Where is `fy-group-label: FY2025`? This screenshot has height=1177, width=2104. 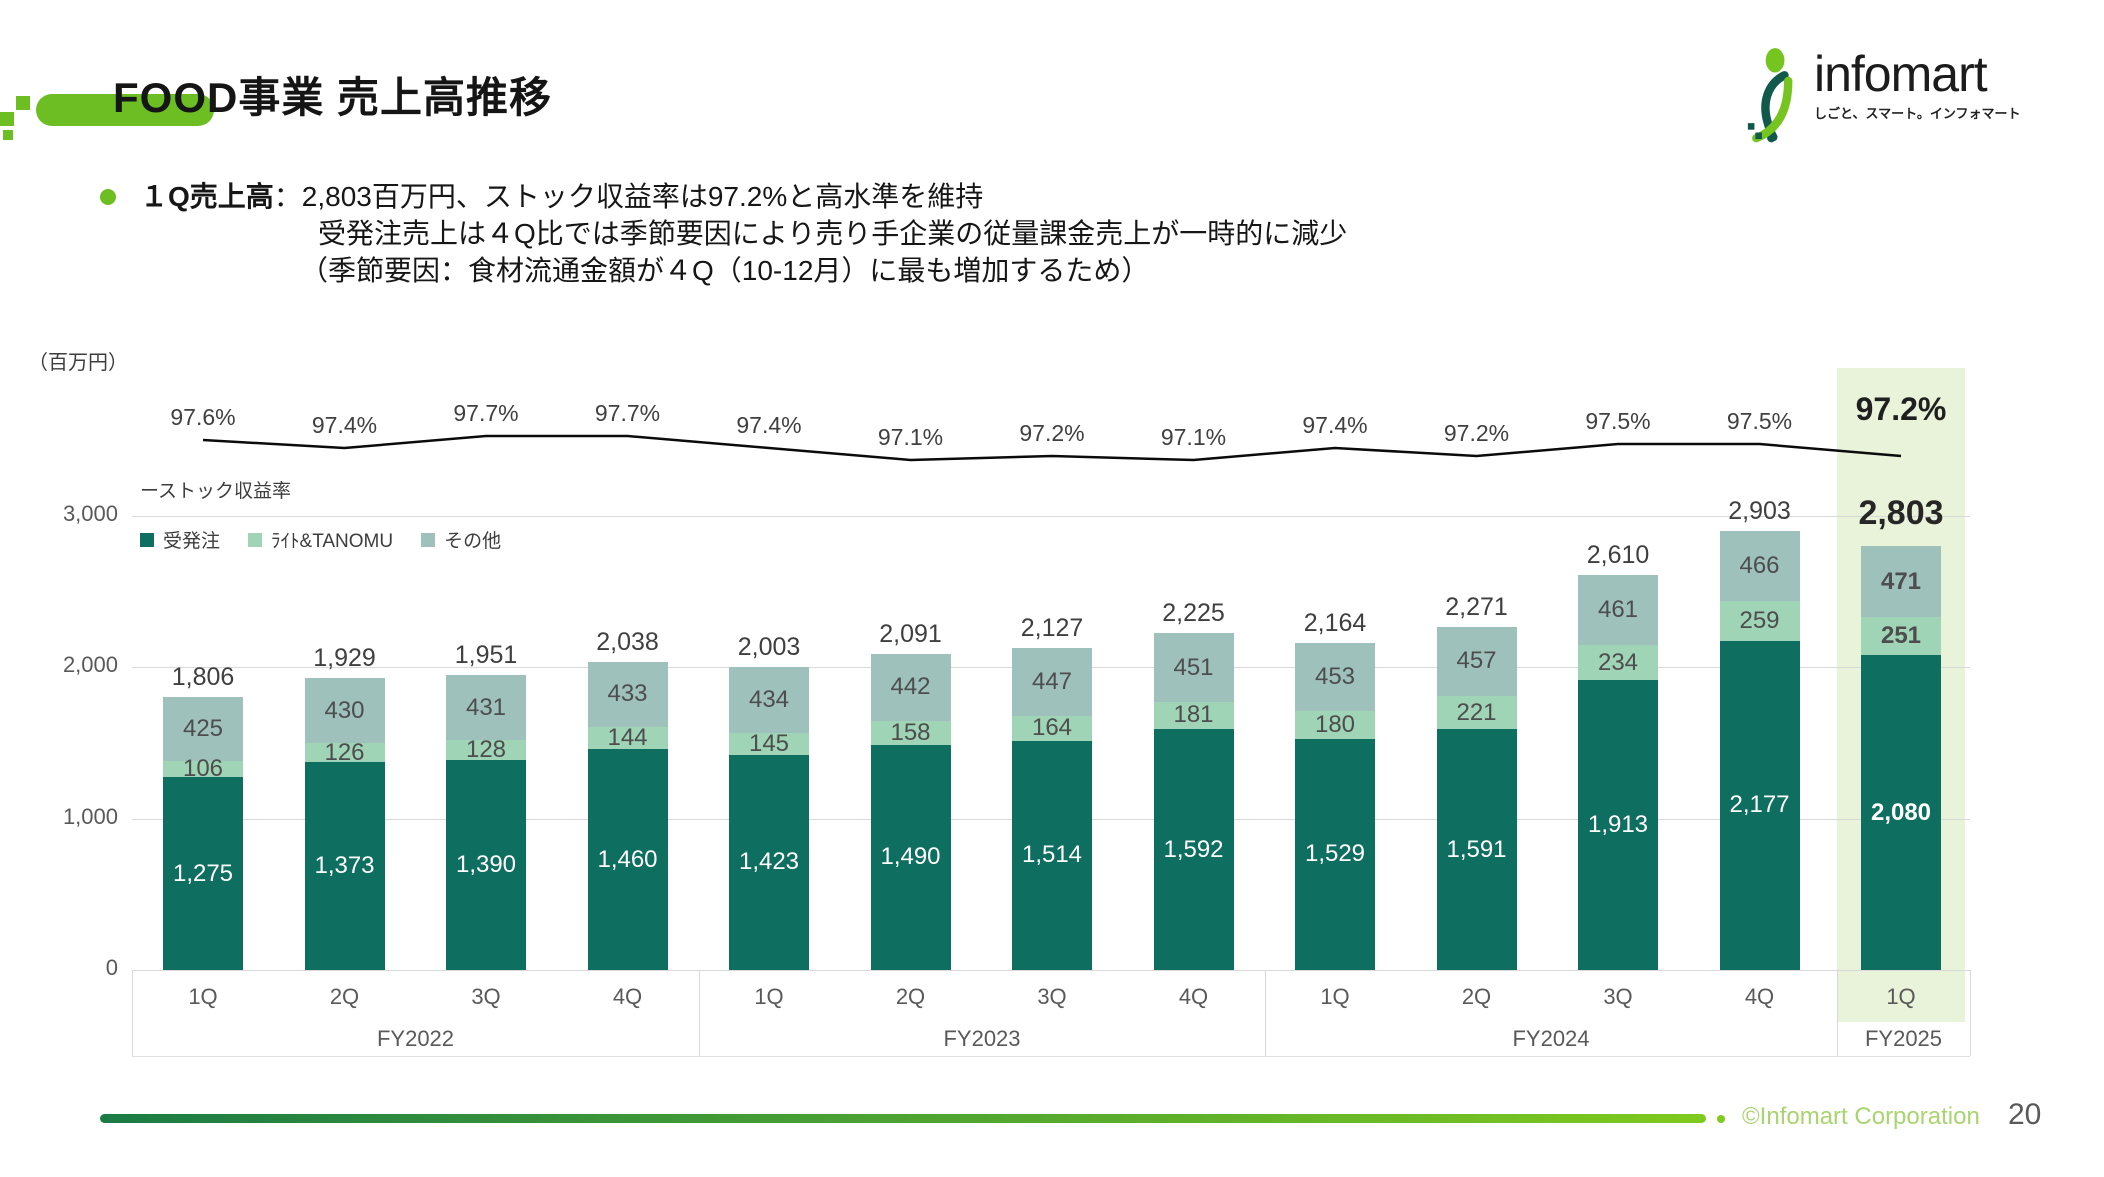 fy-group-label: FY2025 is located at coordinates (1903, 1038).